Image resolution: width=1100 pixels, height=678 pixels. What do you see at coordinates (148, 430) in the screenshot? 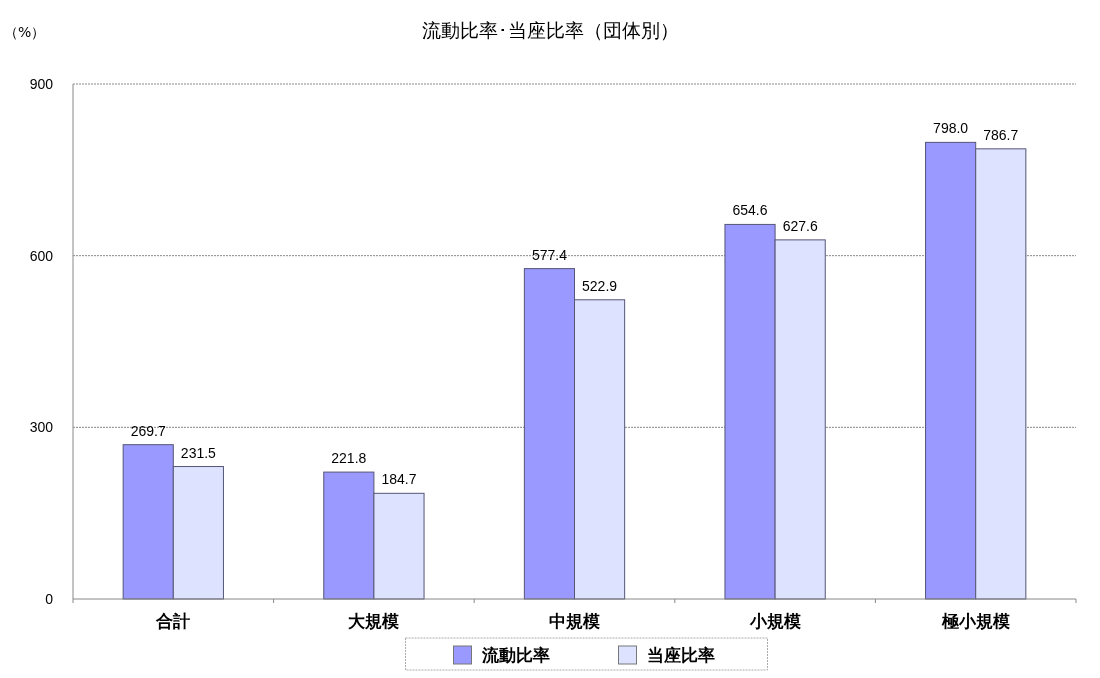
I see `data-label: 269.7` at bounding box center [148, 430].